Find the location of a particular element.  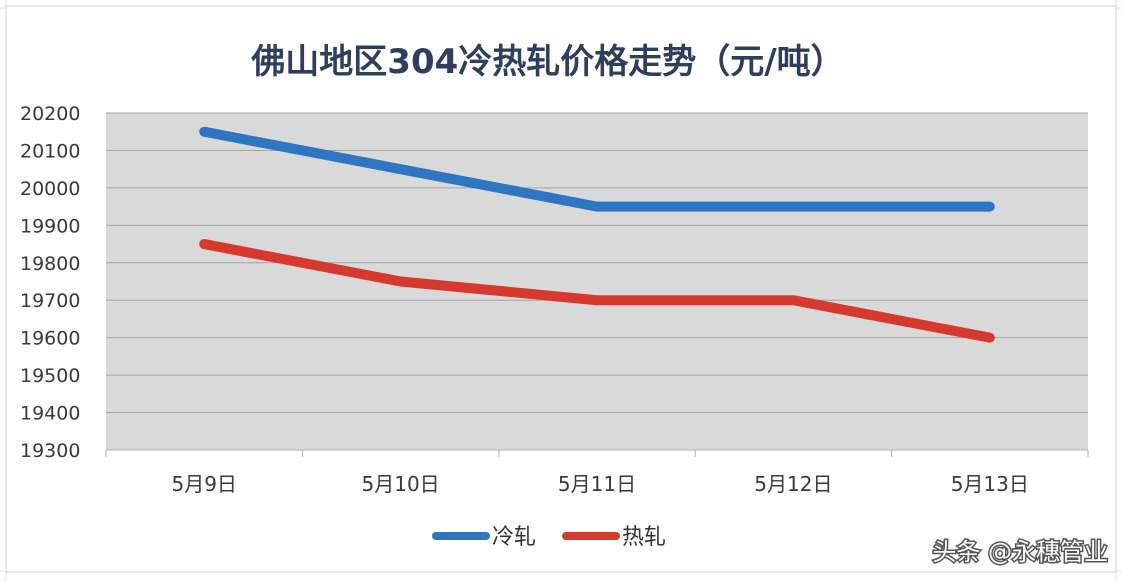

y-tick-label: 20000 is located at coordinates (50, 189).